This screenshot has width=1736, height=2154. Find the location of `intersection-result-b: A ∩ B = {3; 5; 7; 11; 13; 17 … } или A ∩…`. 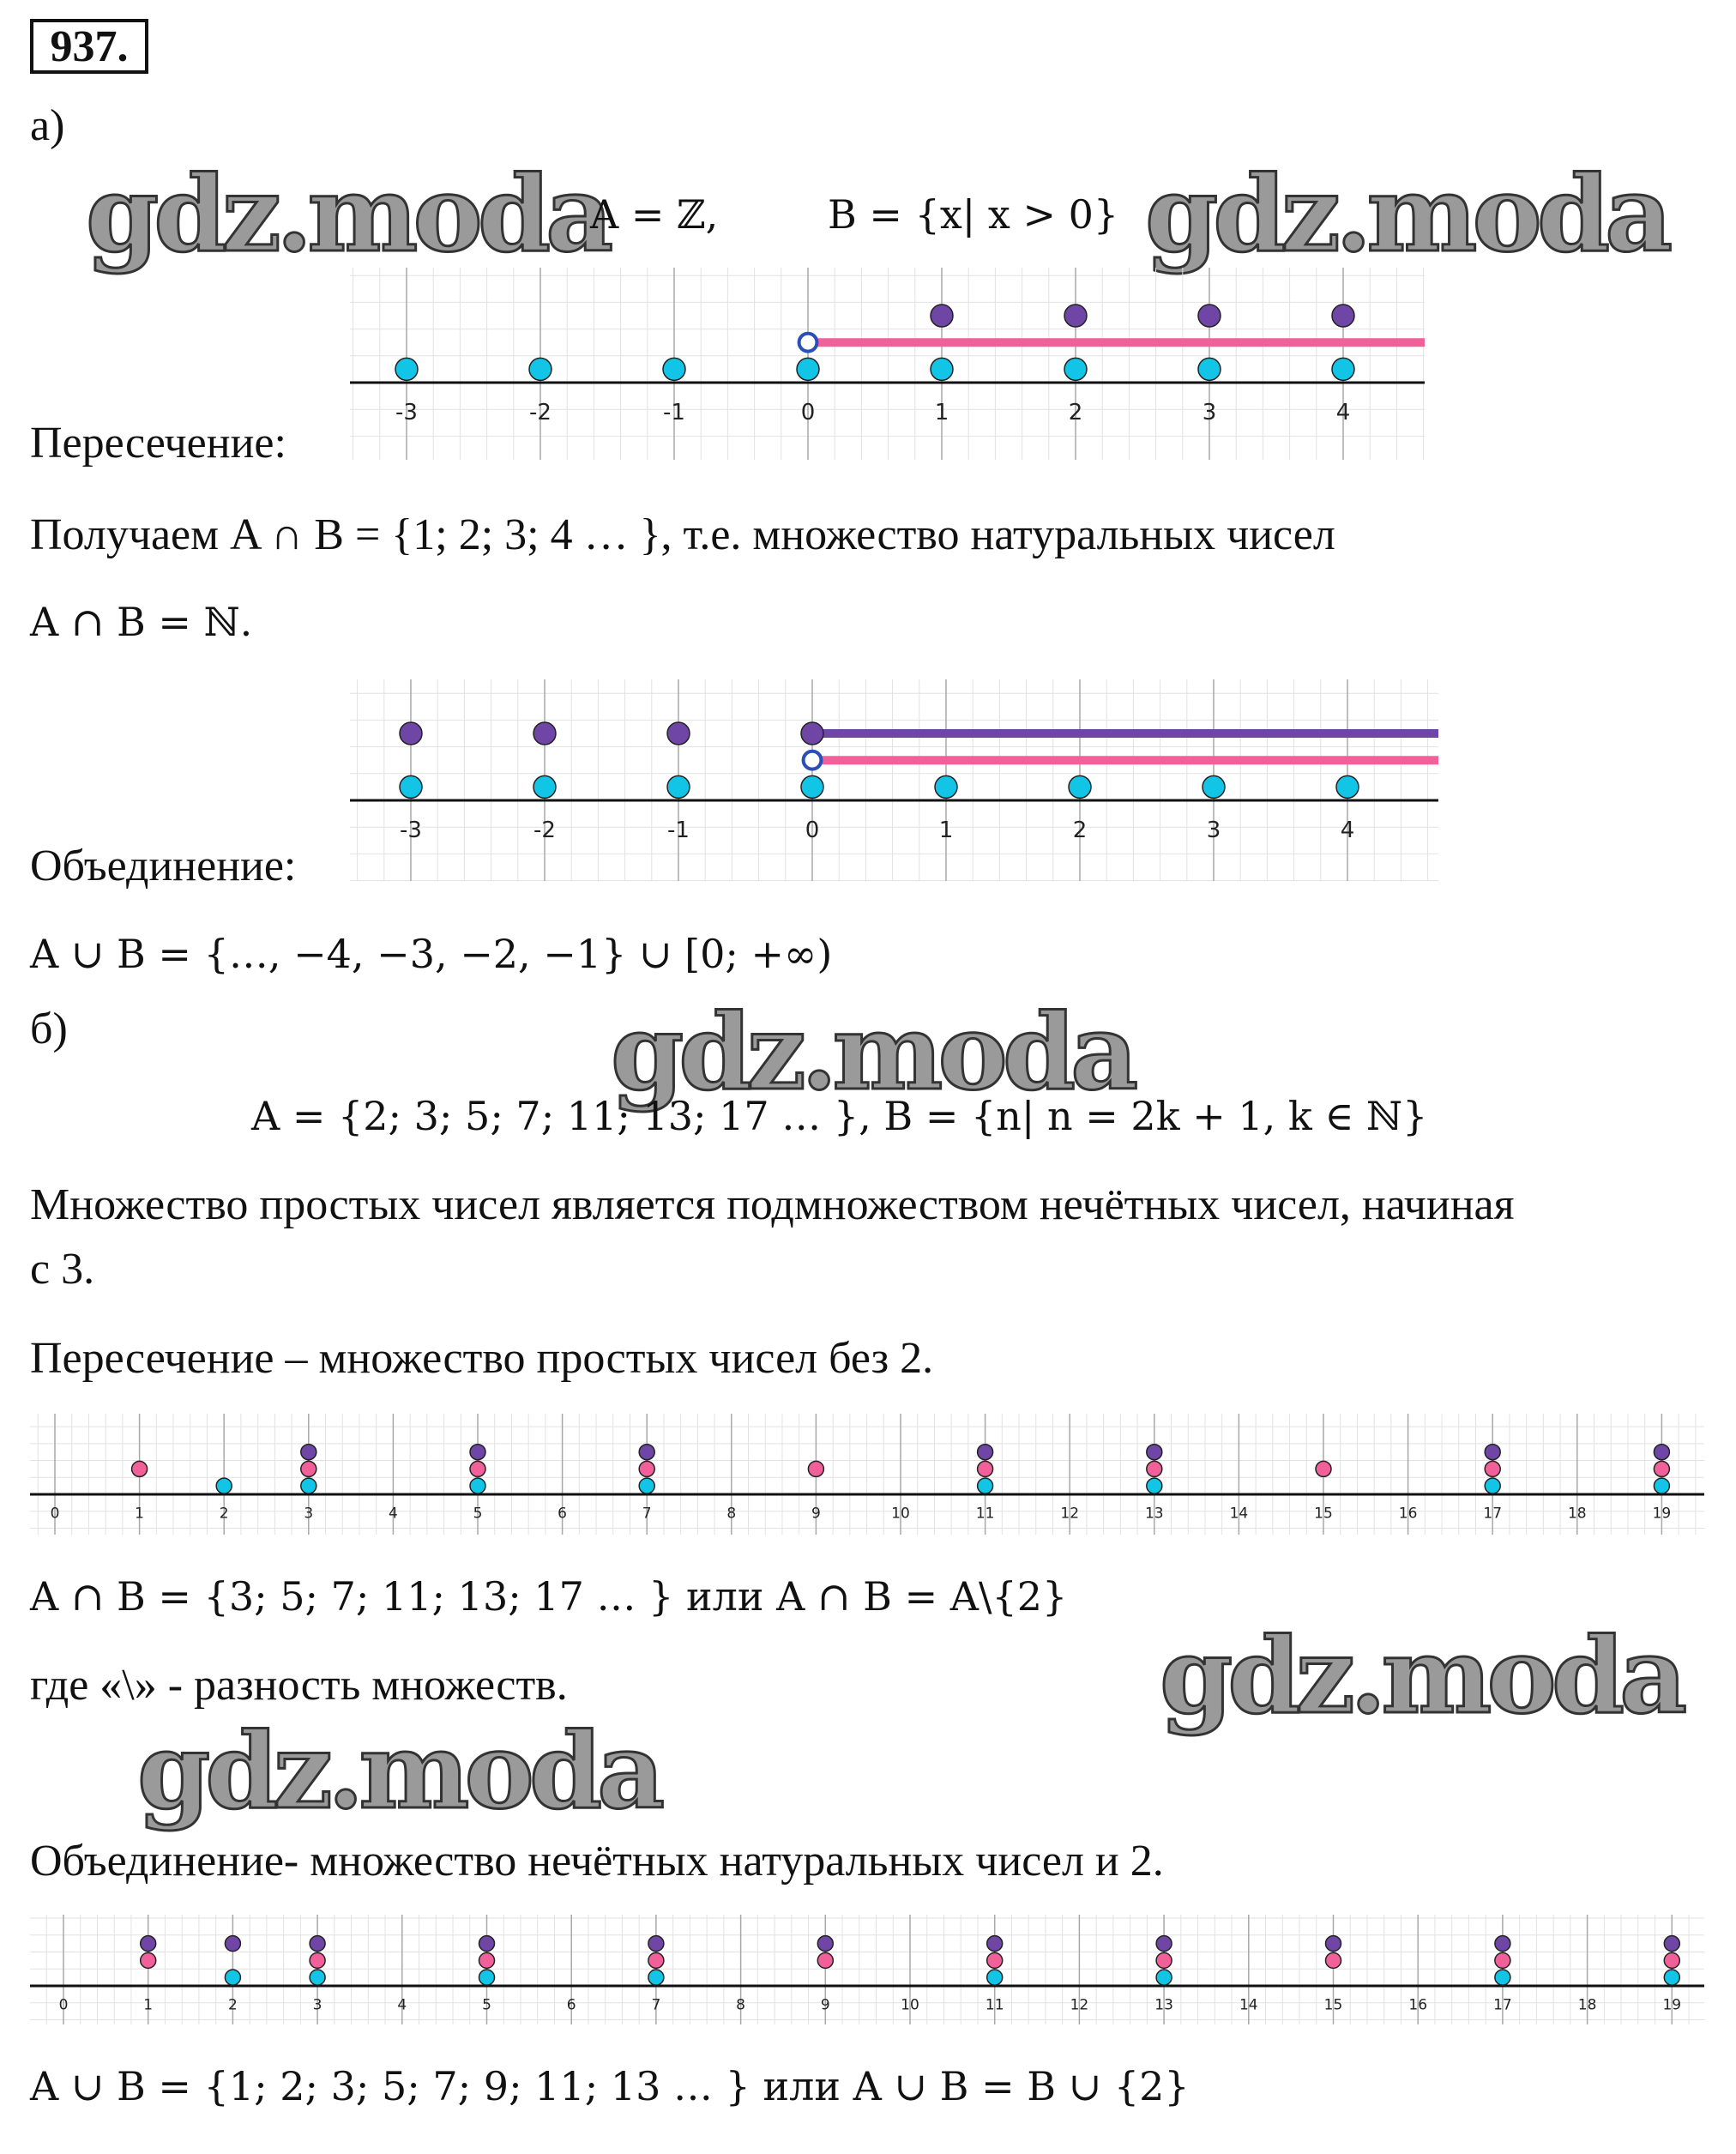

intersection-result-b: A ∩ B = {3; 5; 7; 11; 13; 17 … } или A ∩… is located at coordinates (549, 1596).